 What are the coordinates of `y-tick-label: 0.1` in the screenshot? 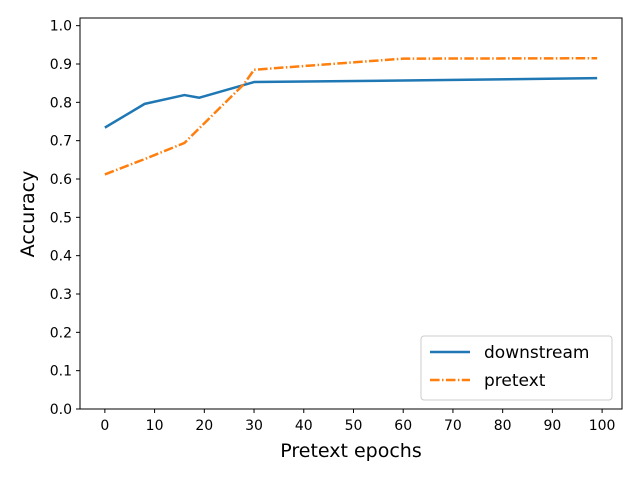 It's located at (61, 372).